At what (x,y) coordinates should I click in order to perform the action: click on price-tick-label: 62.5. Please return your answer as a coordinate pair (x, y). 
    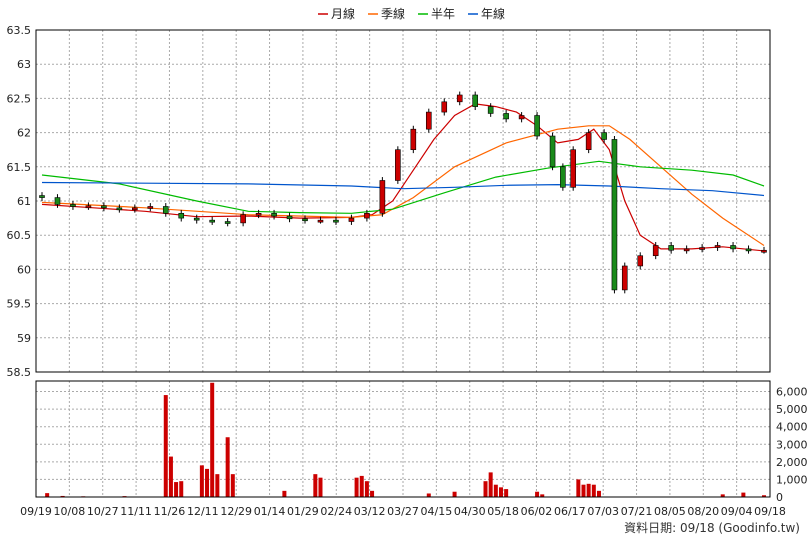
    Looking at the image, I should click on (19, 98).